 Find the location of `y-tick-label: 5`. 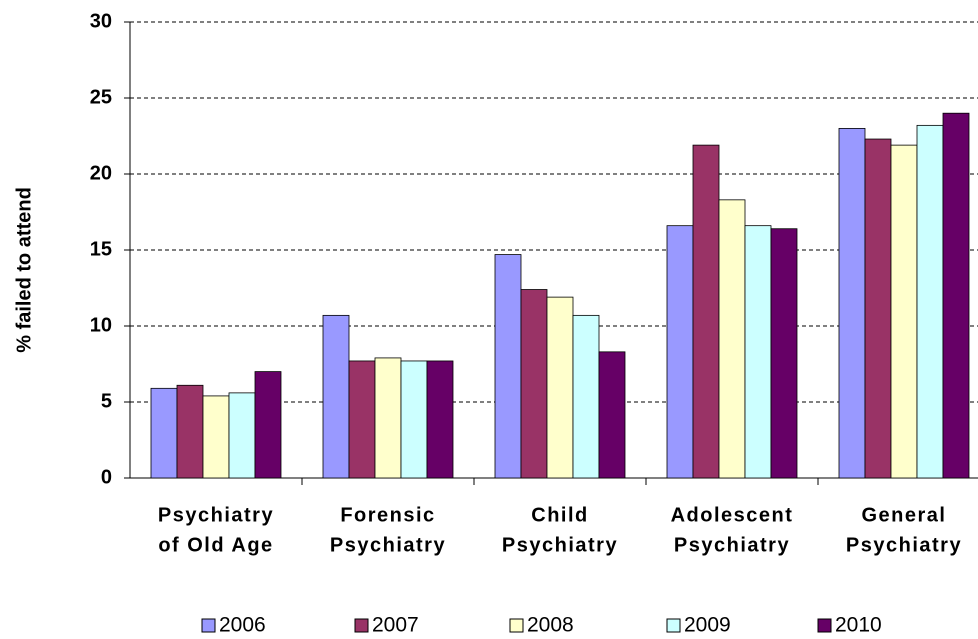

y-tick-label: 5 is located at coordinates (106, 401).